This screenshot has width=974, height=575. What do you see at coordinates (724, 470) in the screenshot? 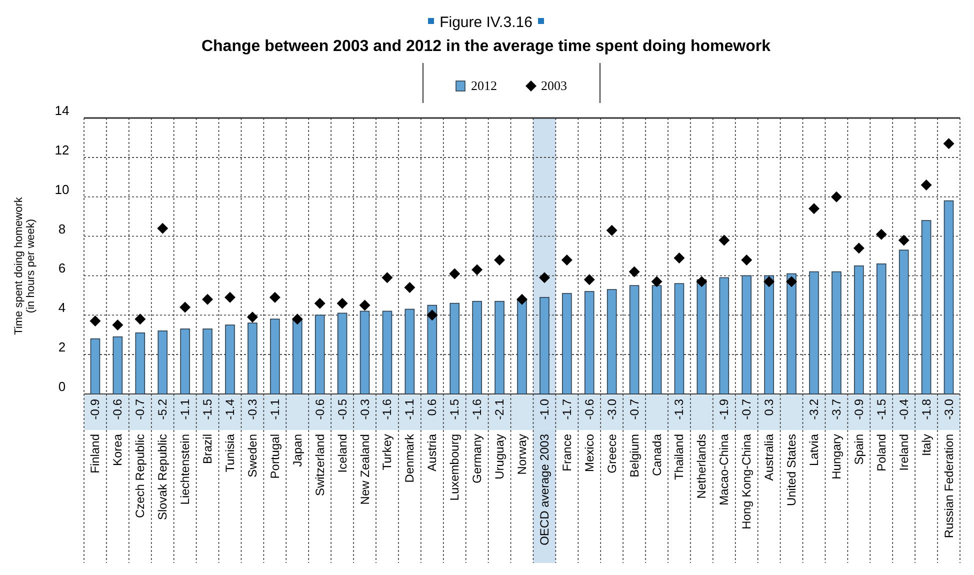
I see `x-tick-label: Macao-China` at bounding box center [724, 470].